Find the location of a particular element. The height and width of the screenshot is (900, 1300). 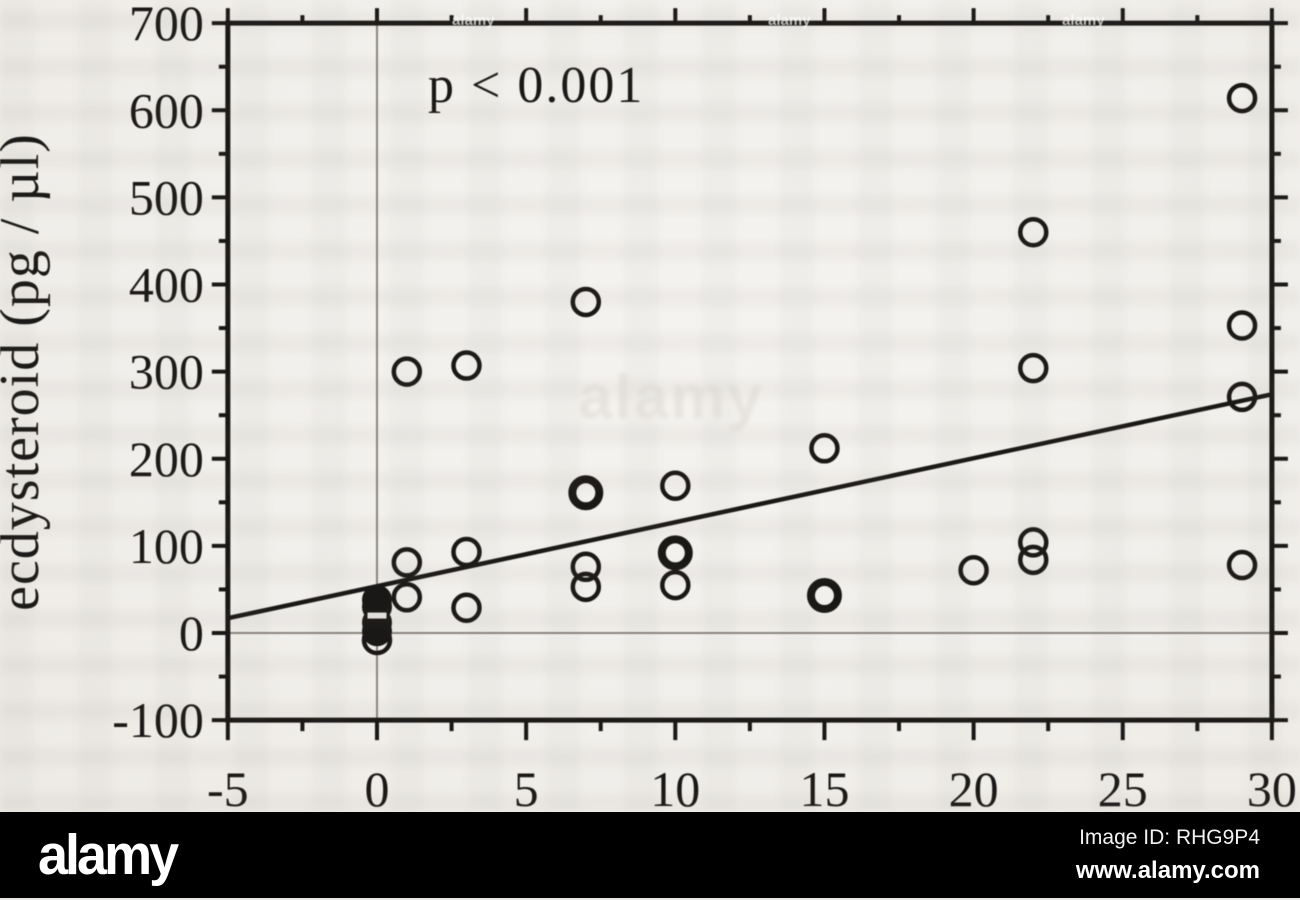

x-tick-label: 15 is located at coordinates (824, 786).